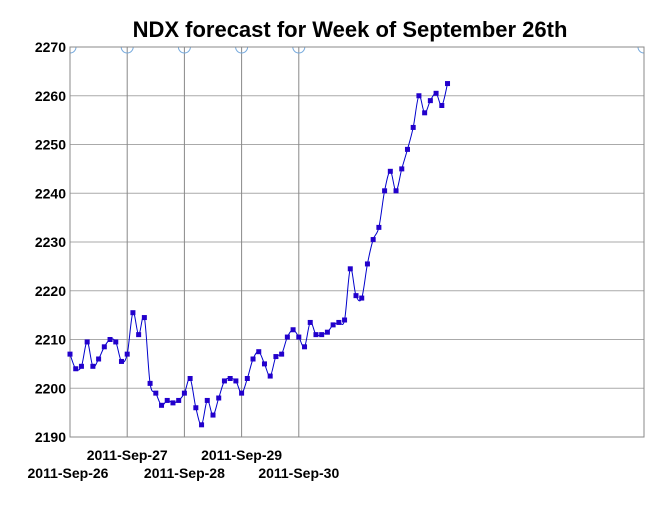  I want to click on y-axis-tick-labels: 2190 2200 2210 2220 2230 2240 2250 2260 2270, so click(50, 242).